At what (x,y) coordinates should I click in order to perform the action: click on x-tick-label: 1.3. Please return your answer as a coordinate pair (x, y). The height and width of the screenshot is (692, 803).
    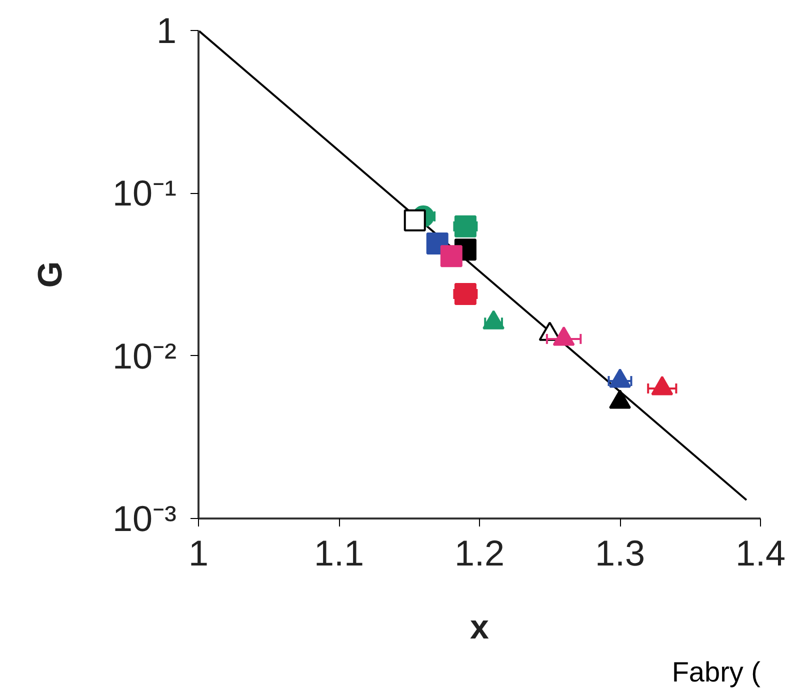
    Looking at the image, I should click on (620, 553).